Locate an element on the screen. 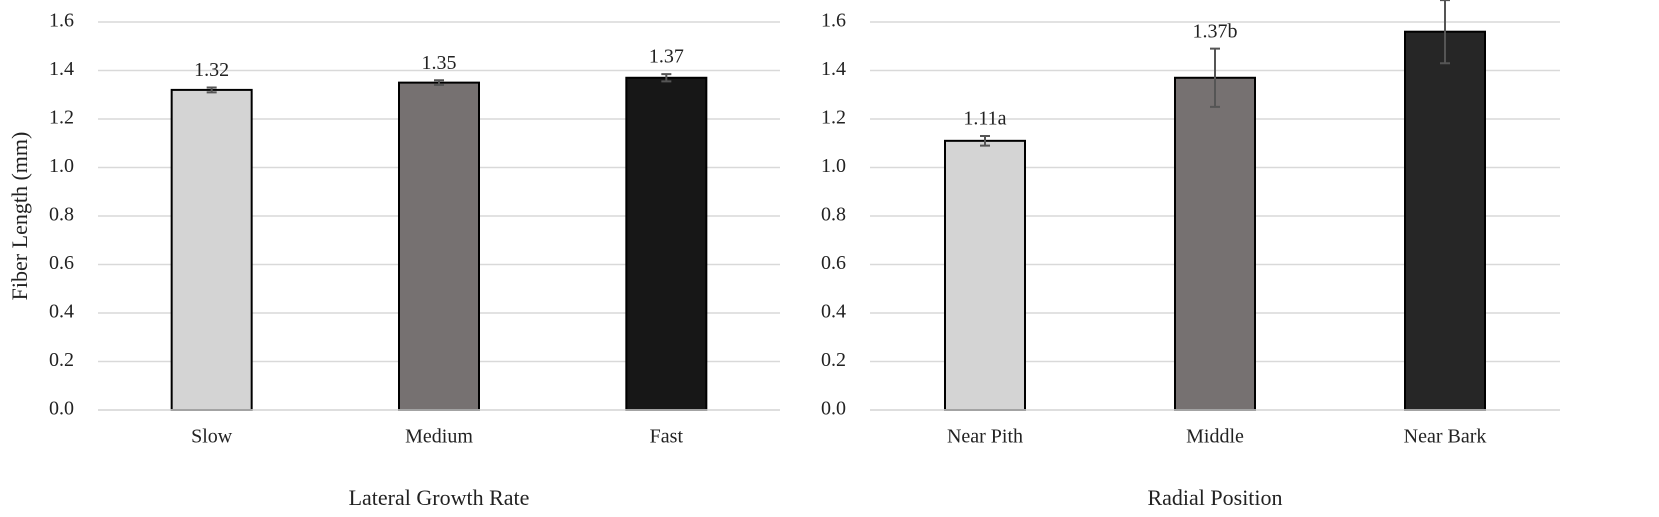  data-label: 1.35 is located at coordinates (439, 63).